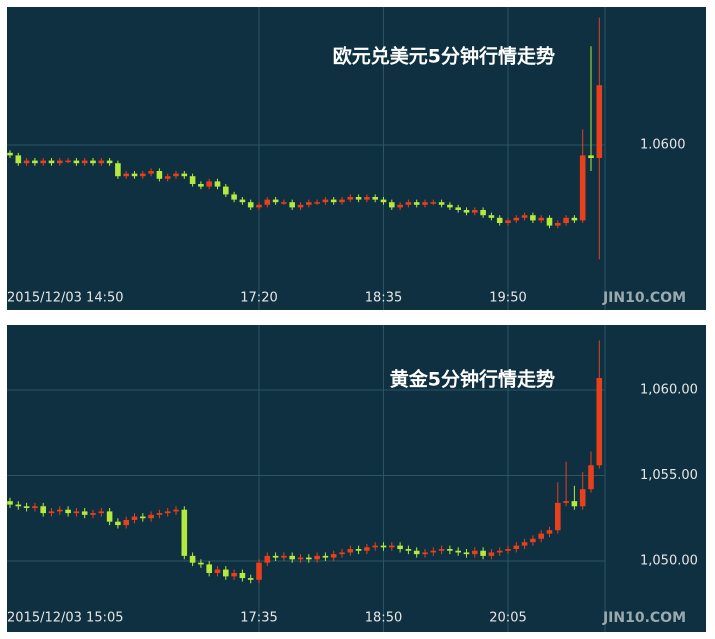 The image size is (715, 639). What do you see at coordinates (644, 618) in the screenshot?
I see `watermark: JIN10.COM` at bounding box center [644, 618].